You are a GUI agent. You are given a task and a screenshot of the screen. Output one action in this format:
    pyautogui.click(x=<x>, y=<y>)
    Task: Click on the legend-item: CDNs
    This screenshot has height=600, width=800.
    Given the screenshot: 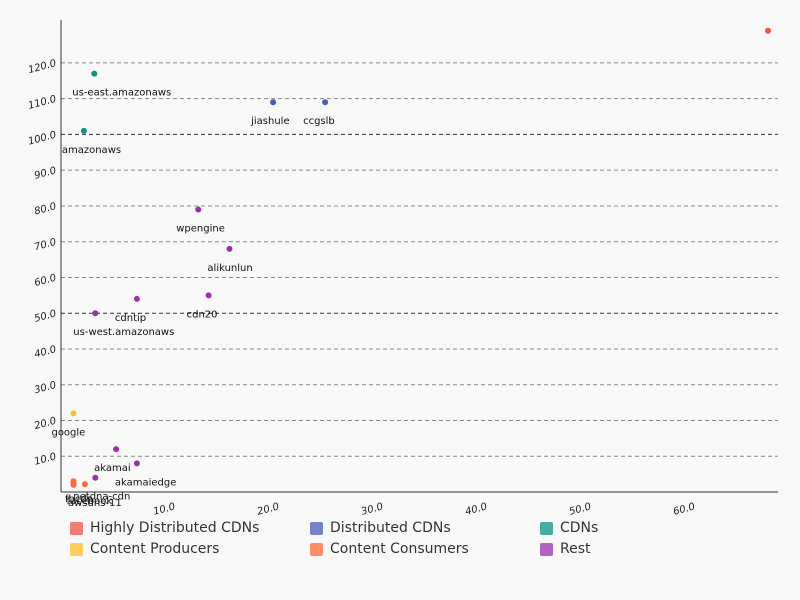 What is the action you would take?
    pyautogui.click(x=655, y=528)
    